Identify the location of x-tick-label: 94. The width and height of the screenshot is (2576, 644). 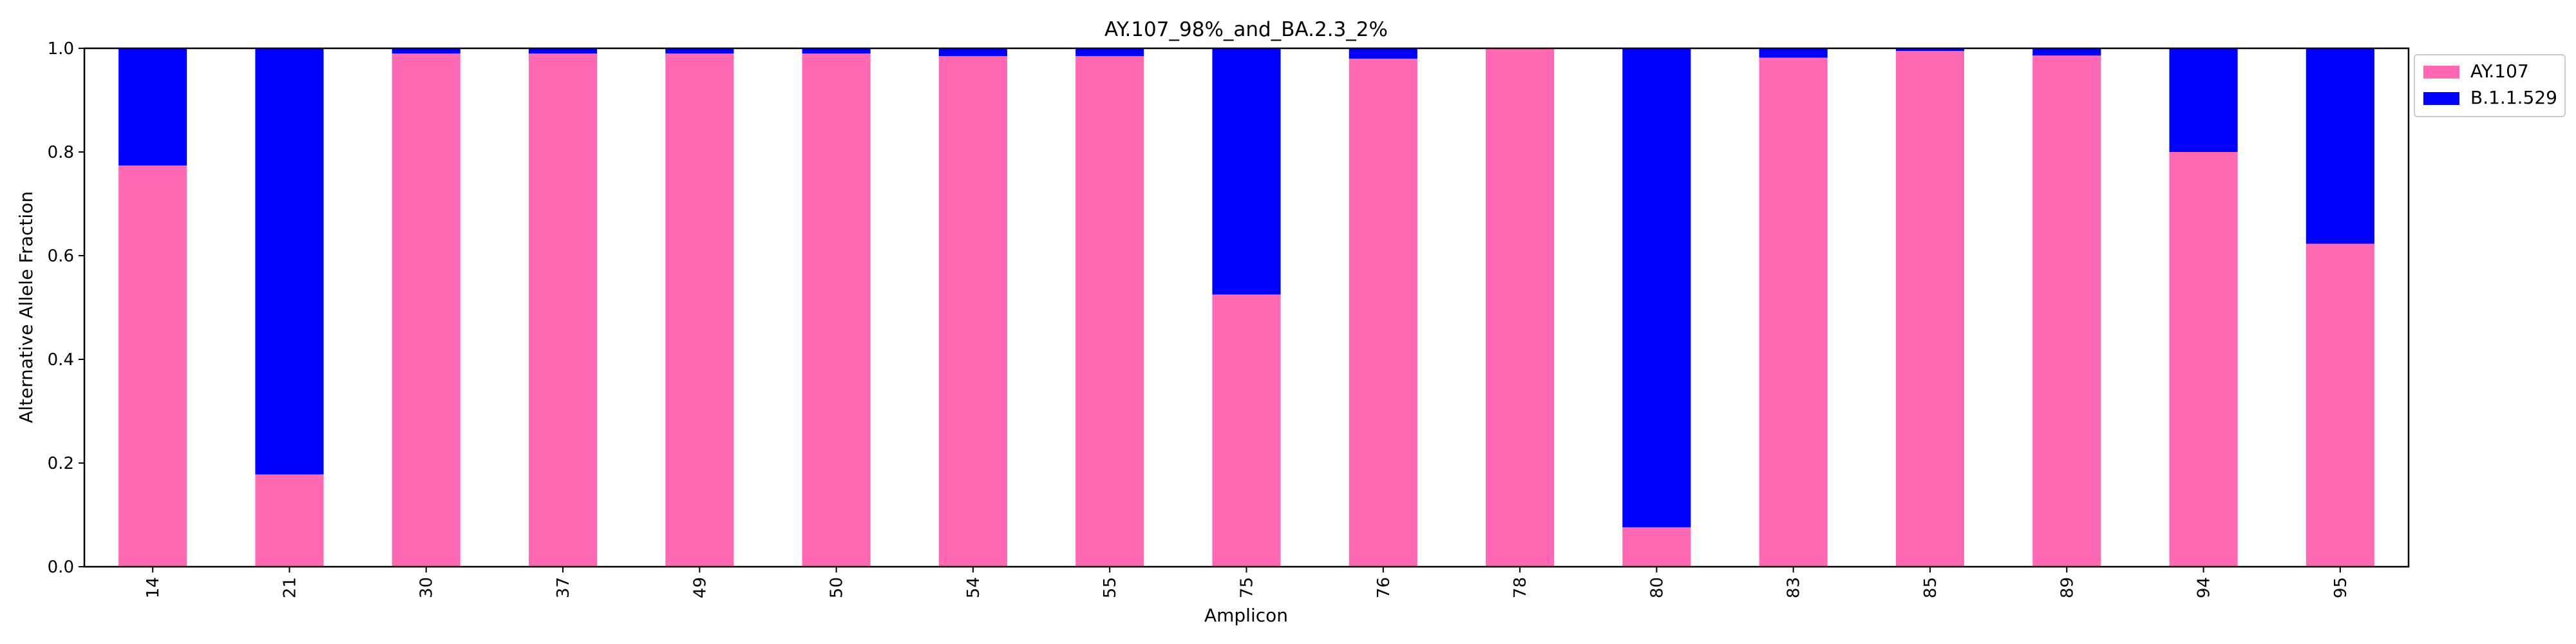
(2204, 587).